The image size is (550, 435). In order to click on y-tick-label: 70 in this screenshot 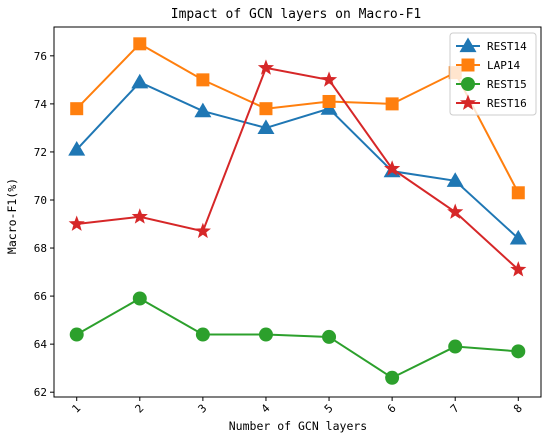, I will do `click(40, 200)`.